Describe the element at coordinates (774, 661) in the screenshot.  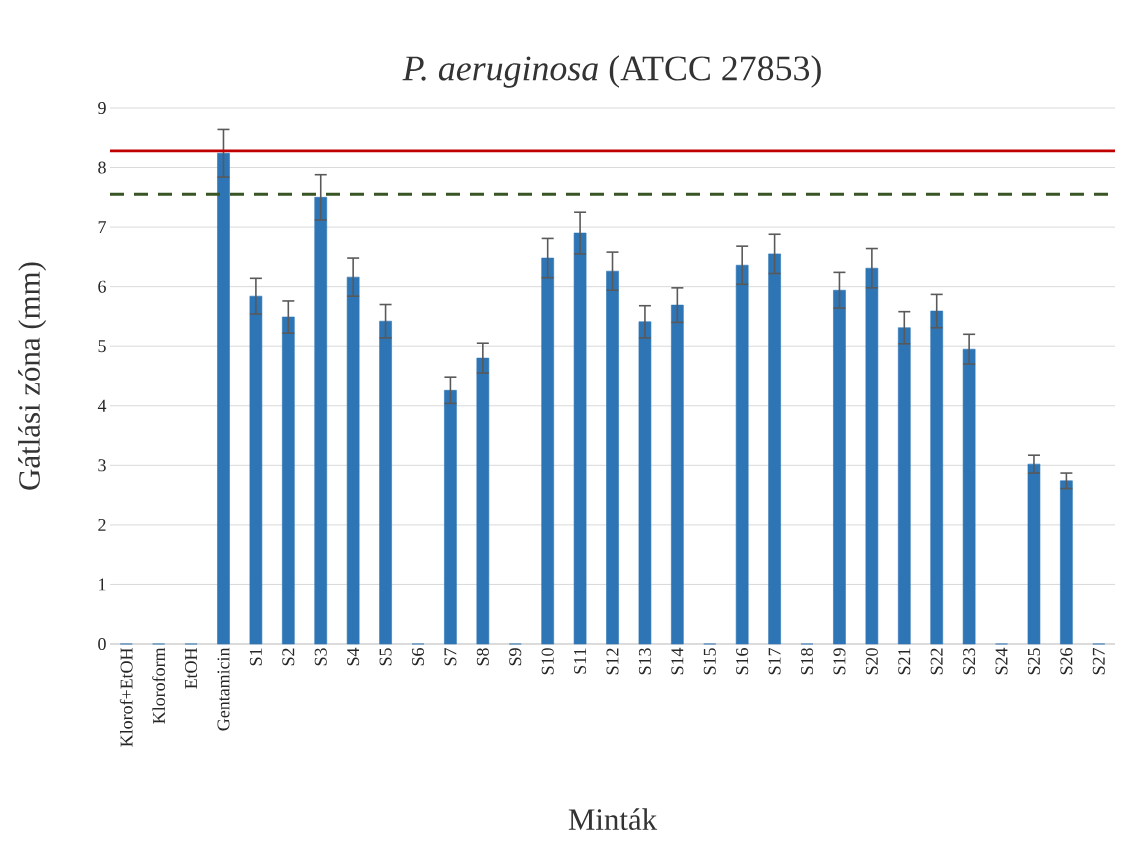
I see `x-tick-label: S17` at that location.